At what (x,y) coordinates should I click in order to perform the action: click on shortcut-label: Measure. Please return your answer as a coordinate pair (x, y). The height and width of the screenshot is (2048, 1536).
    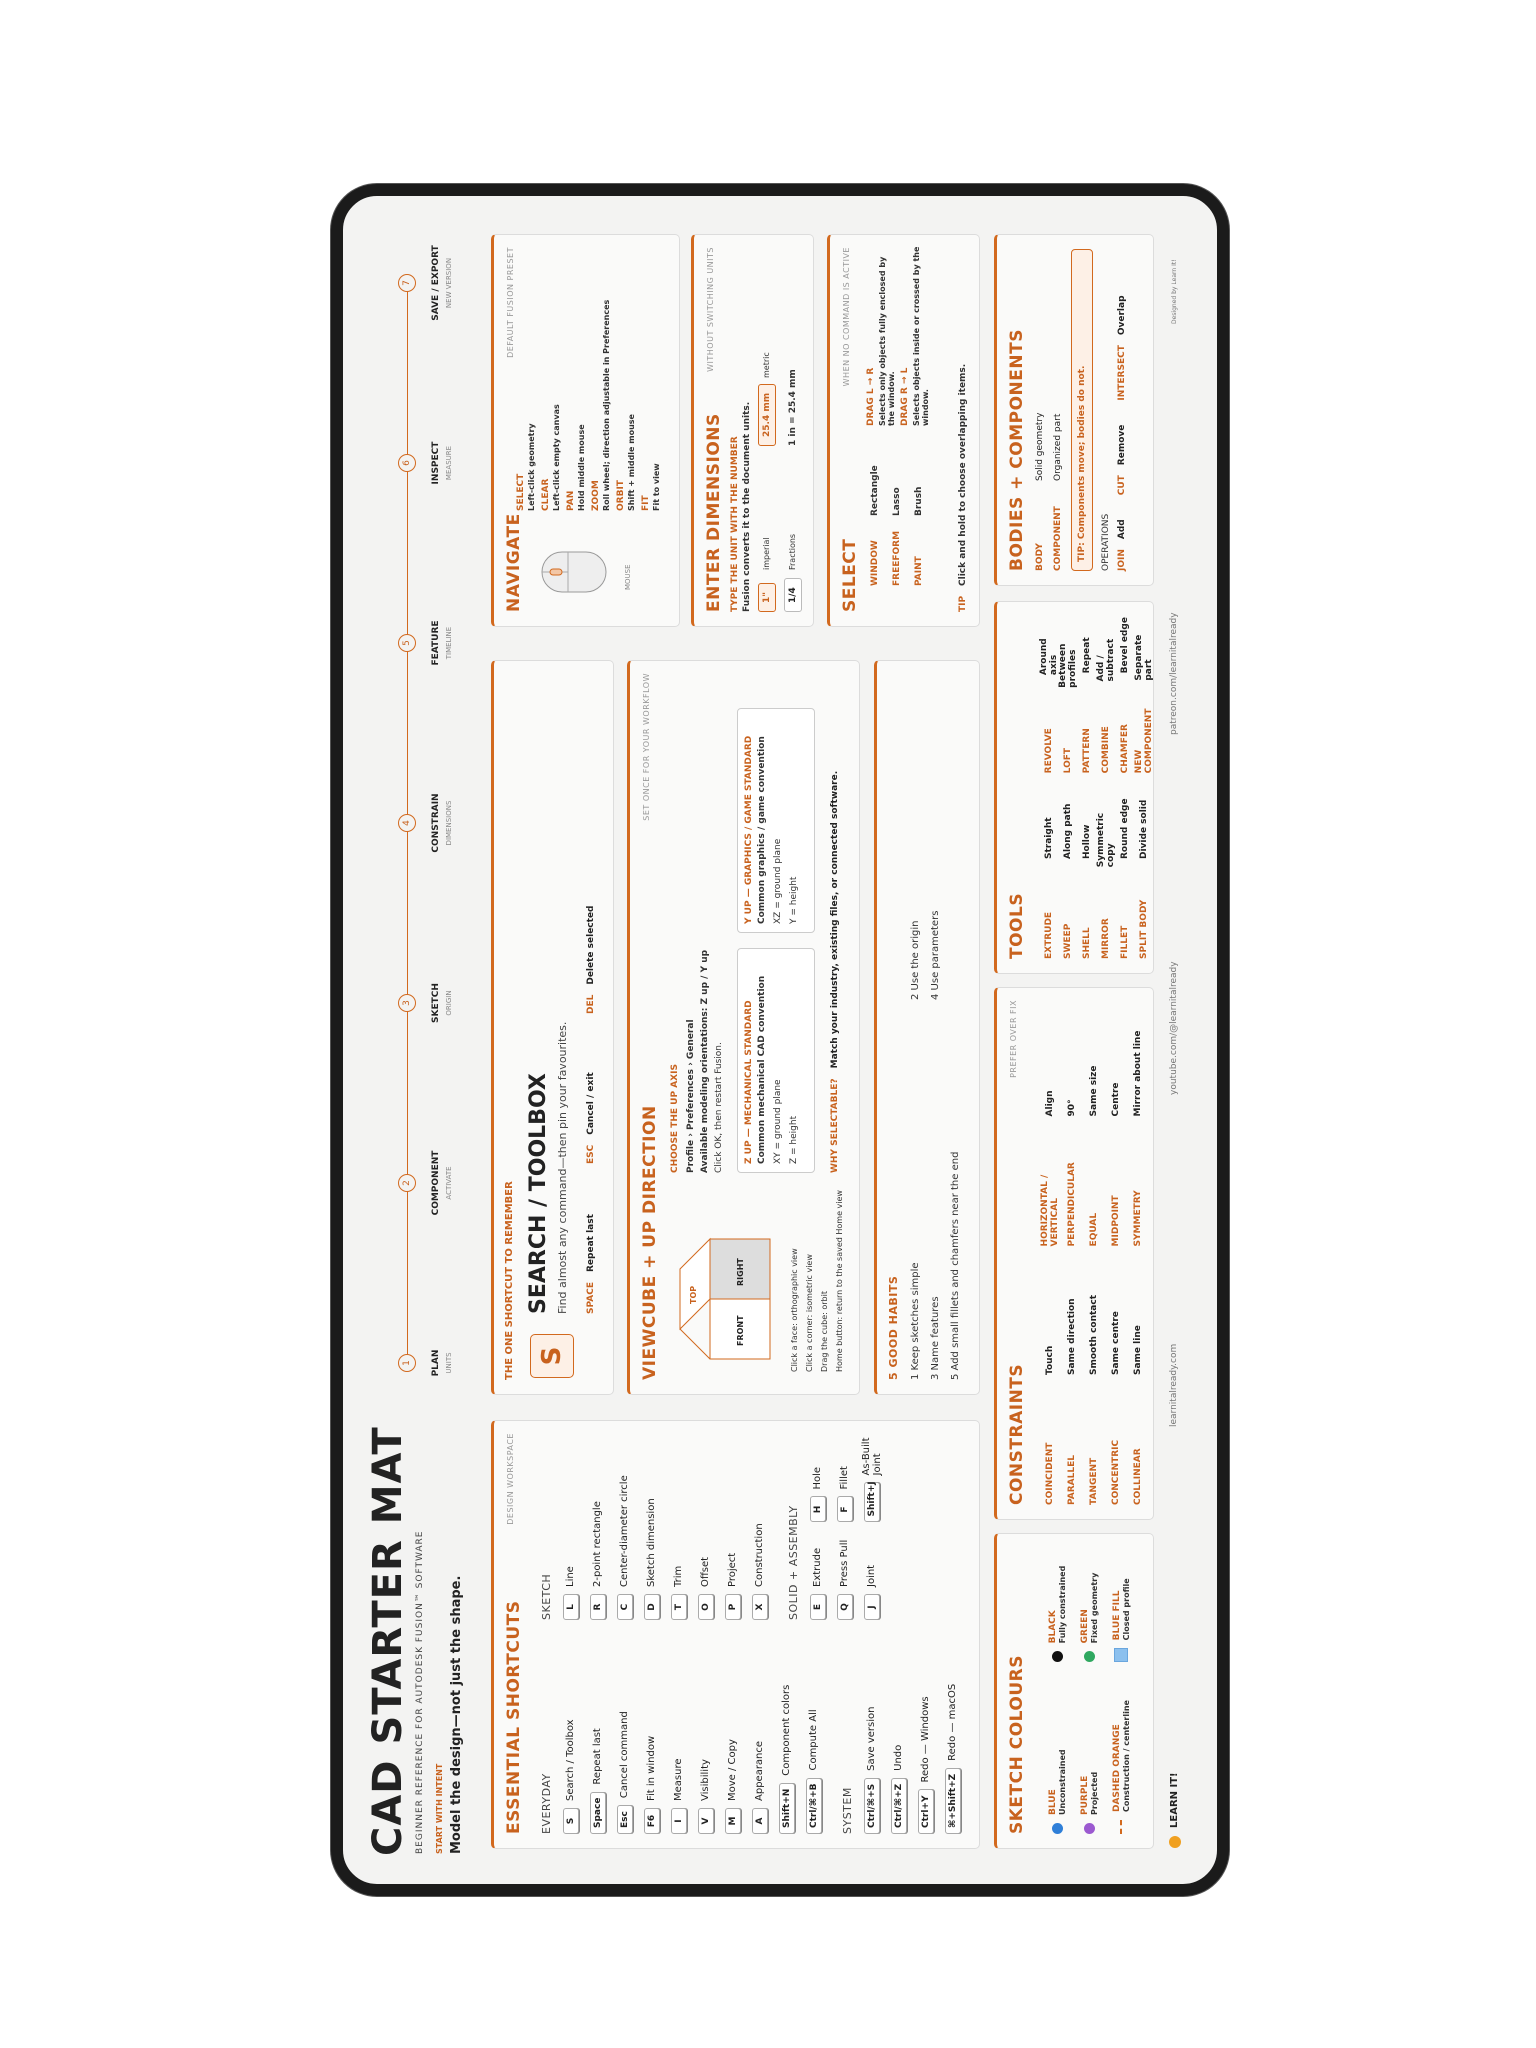
    Looking at the image, I should click on (678, 1780).